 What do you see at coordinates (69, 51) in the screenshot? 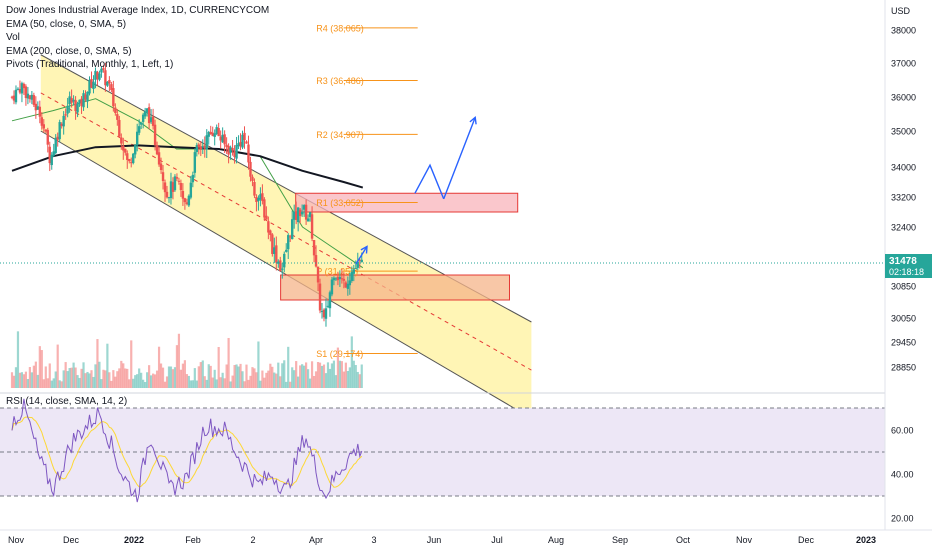
I see `legend-ema200: EMA (200, close, 0, SMA, 5)` at bounding box center [69, 51].